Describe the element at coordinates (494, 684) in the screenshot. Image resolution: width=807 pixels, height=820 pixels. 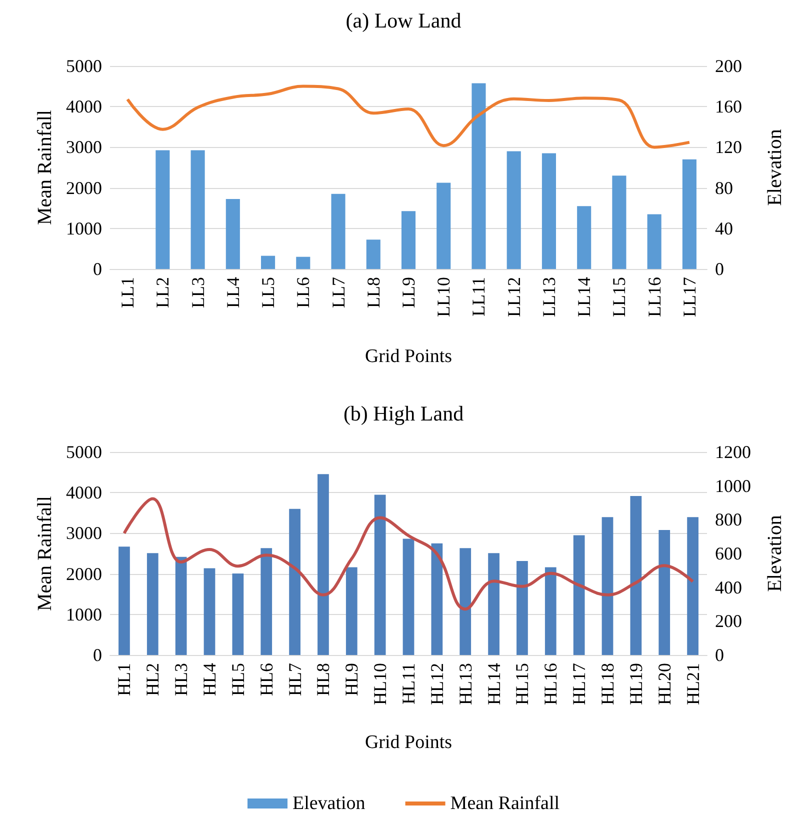
I see `x-tick-label: HL14` at that location.